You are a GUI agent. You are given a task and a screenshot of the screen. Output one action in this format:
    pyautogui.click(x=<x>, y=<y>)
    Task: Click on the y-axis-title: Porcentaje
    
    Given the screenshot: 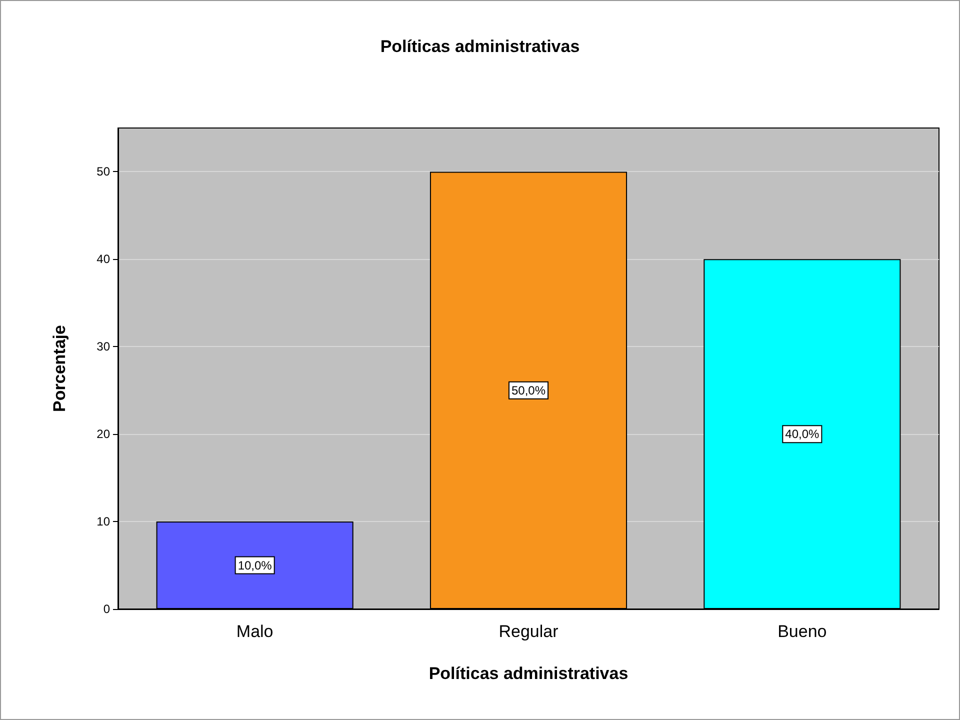 What is the action you would take?
    pyautogui.click(x=59, y=368)
    